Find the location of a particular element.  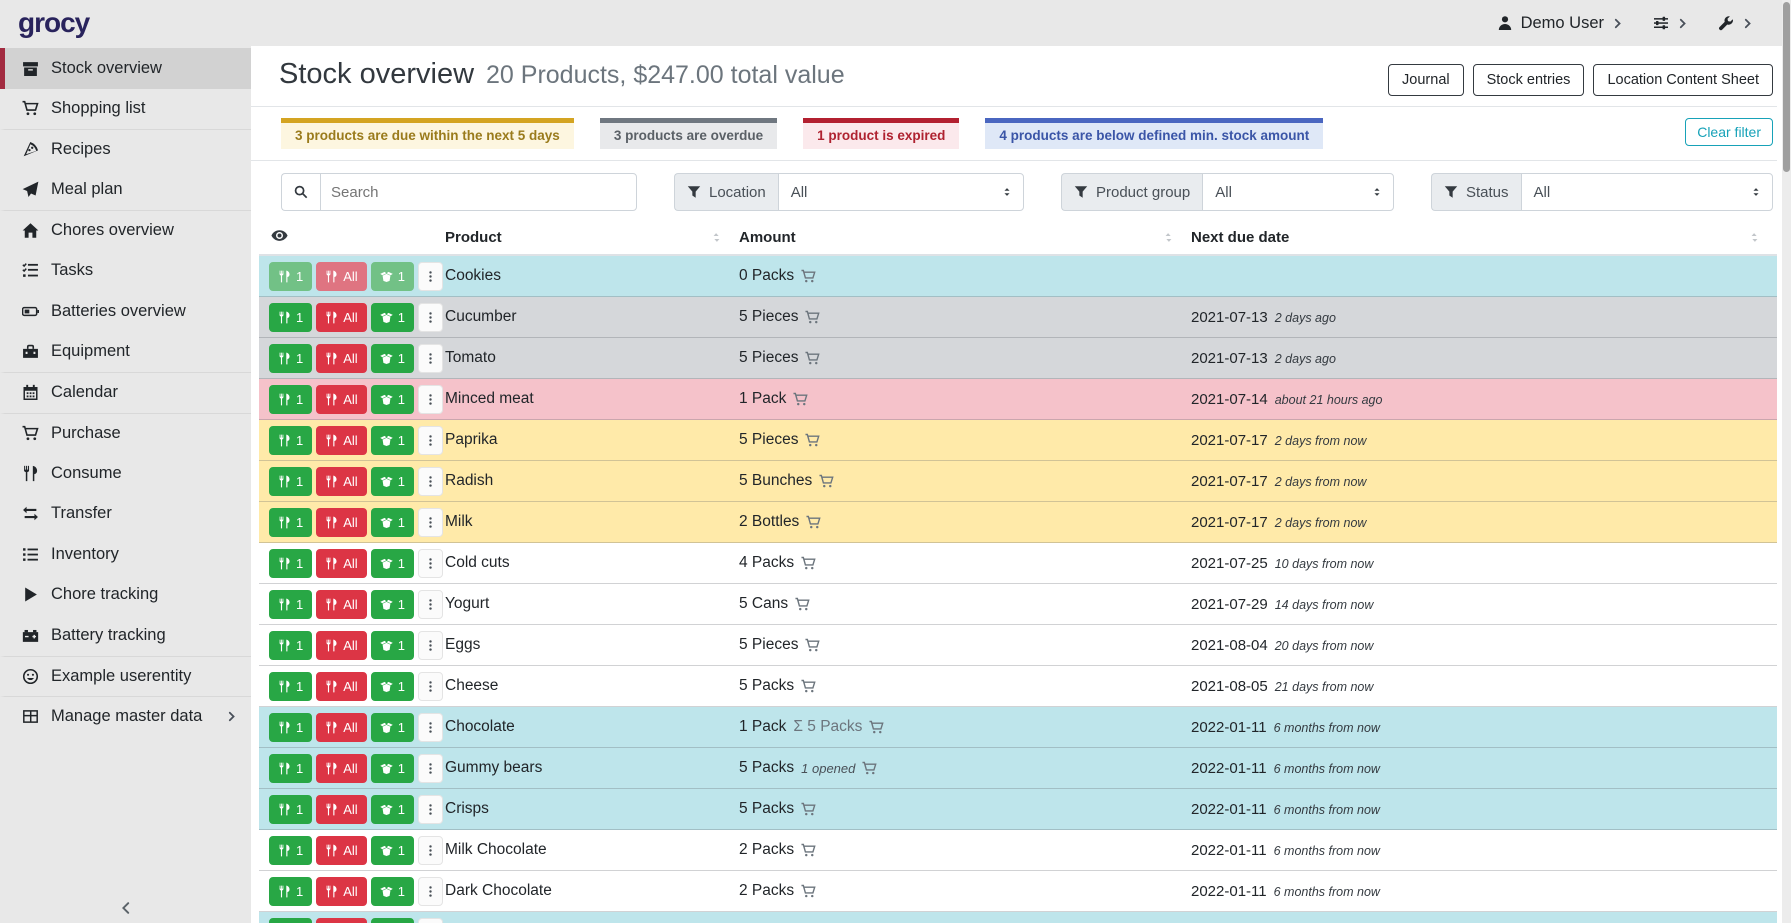

sidebar-item-shopping-list: Shopping list is located at coordinates (125, 109).